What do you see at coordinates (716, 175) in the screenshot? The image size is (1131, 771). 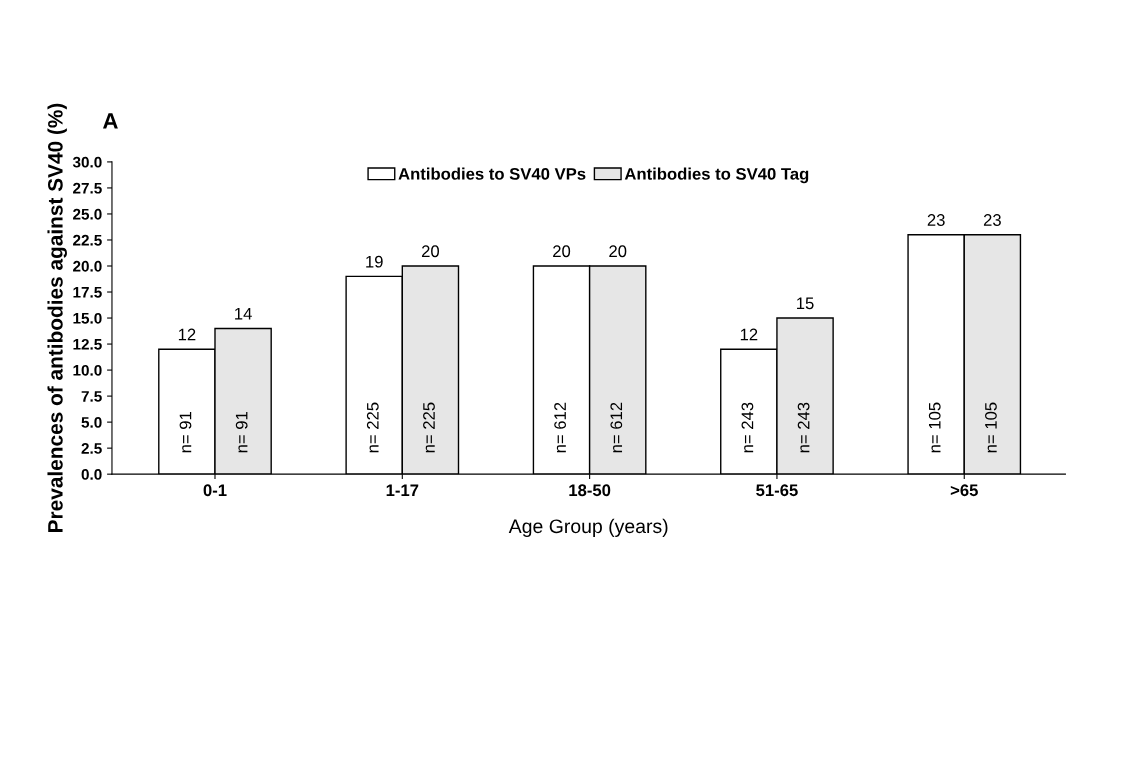 I see `legend-label: Antibodies to SV40 Tag` at bounding box center [716, 175].